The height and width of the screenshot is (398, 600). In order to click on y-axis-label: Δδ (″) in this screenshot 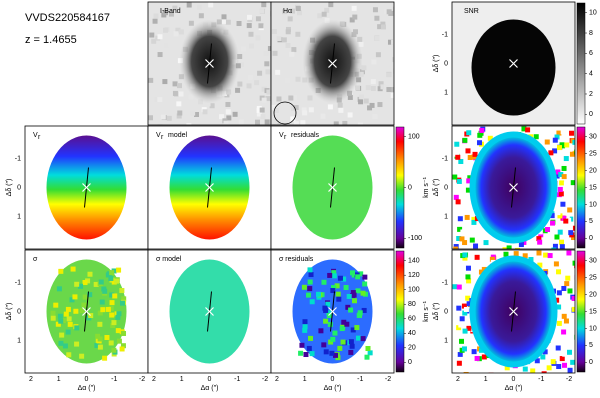, I will do `click(9, 188)`.